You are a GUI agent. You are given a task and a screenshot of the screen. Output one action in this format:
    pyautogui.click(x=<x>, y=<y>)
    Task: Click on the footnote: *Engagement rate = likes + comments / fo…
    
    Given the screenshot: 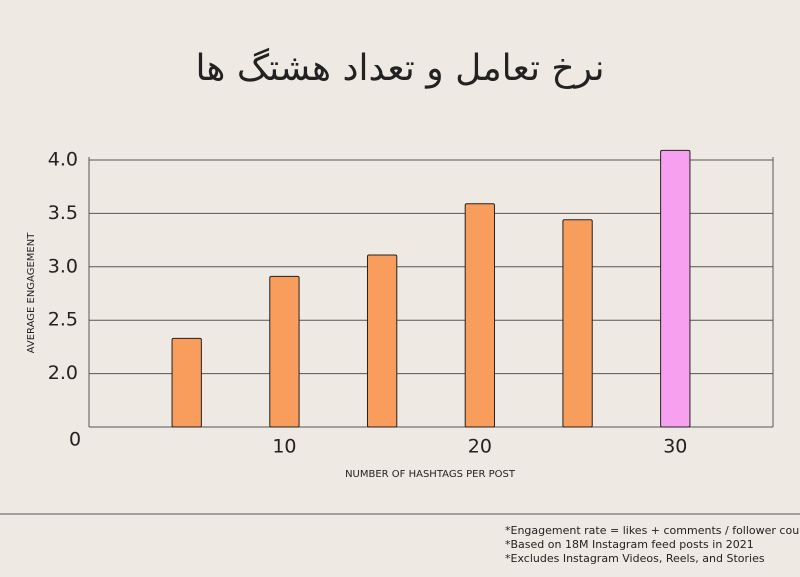 What is the action you would take?
    pyautogui.click(x=652, y=530)
    